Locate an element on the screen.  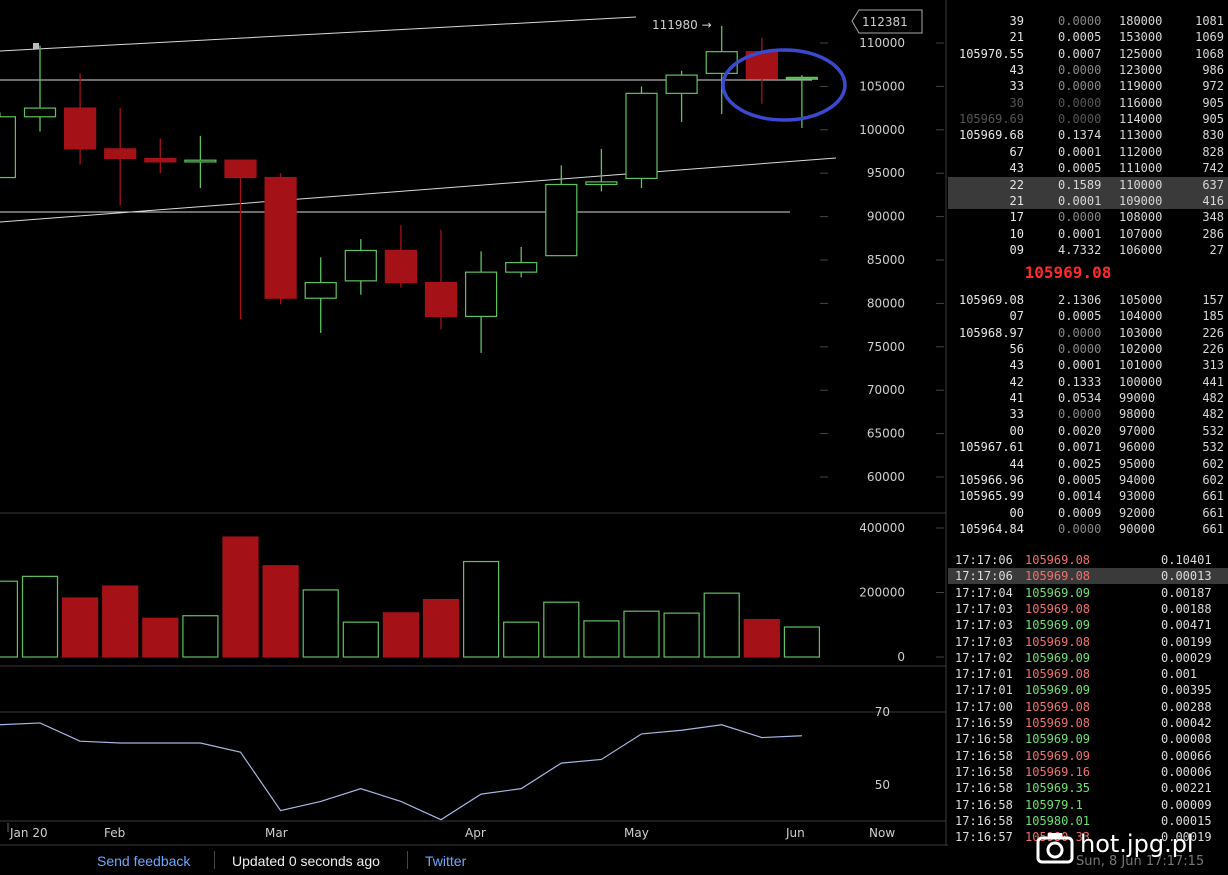
order-book-row: 105969.08 2.1306 105000 157 is located at coordinates (1088, 300).